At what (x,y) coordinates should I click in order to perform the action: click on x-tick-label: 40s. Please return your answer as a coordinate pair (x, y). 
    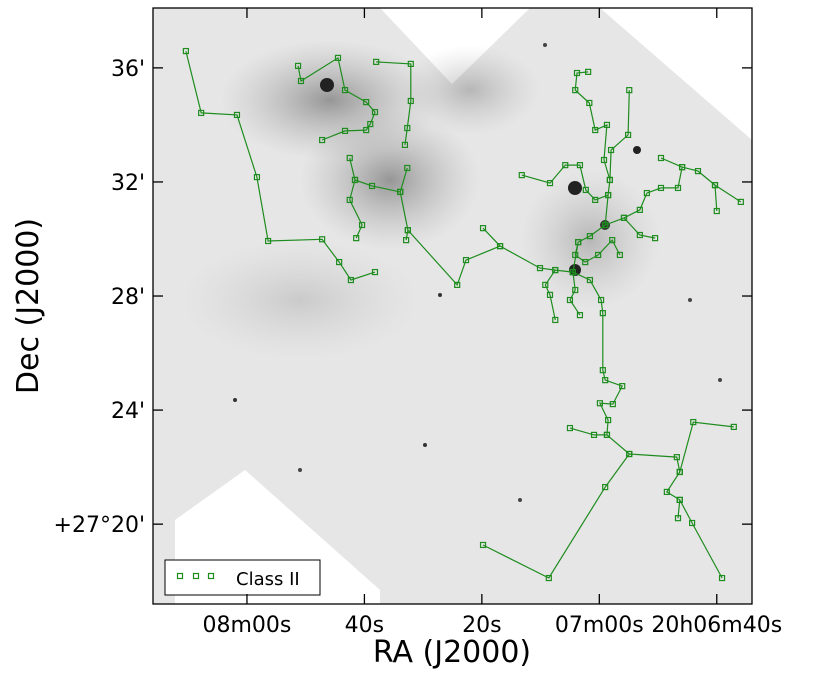
    Looking at the image, I should click on (364, 625).